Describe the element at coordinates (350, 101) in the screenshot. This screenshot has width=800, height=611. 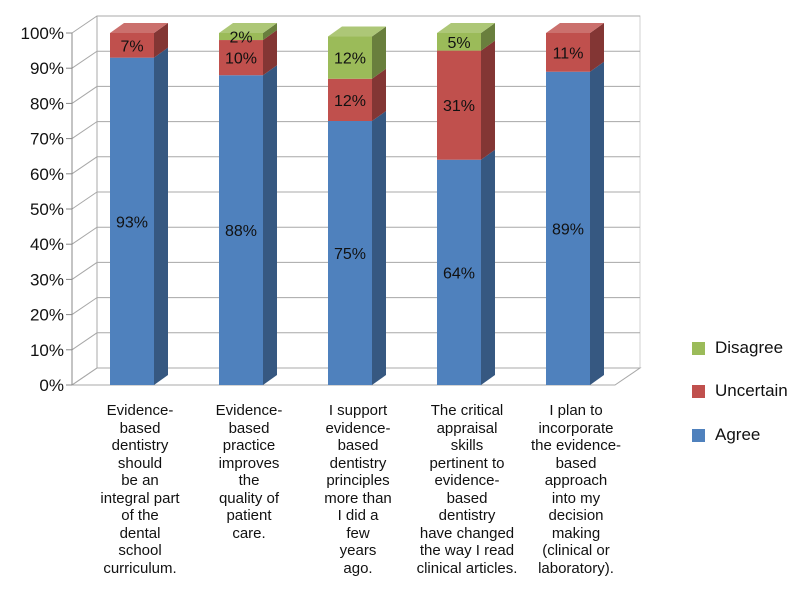
I see `data-label-uncertain-3: 12%` at that location.